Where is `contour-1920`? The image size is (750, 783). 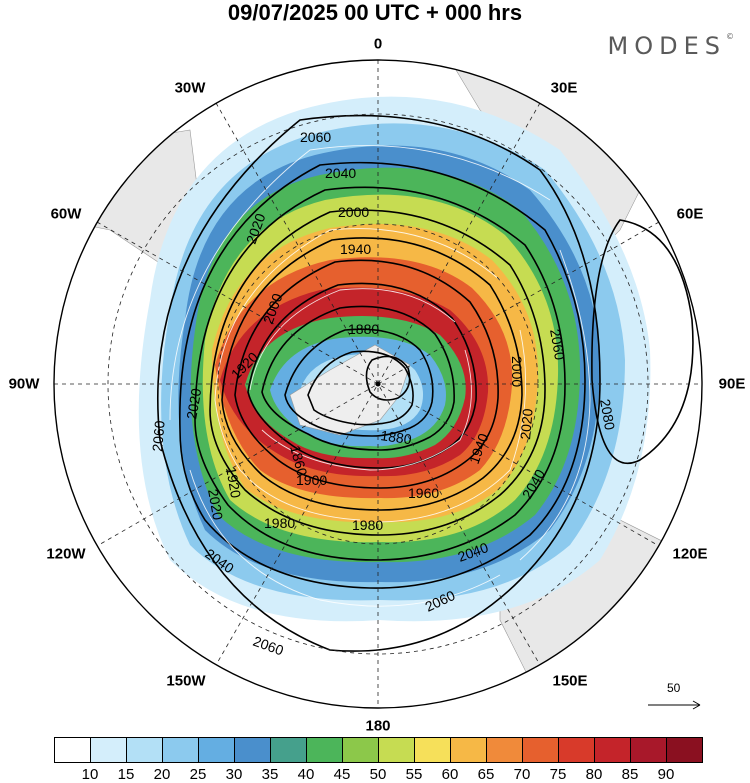 contour-1920 is located at coordinates (358, 378).